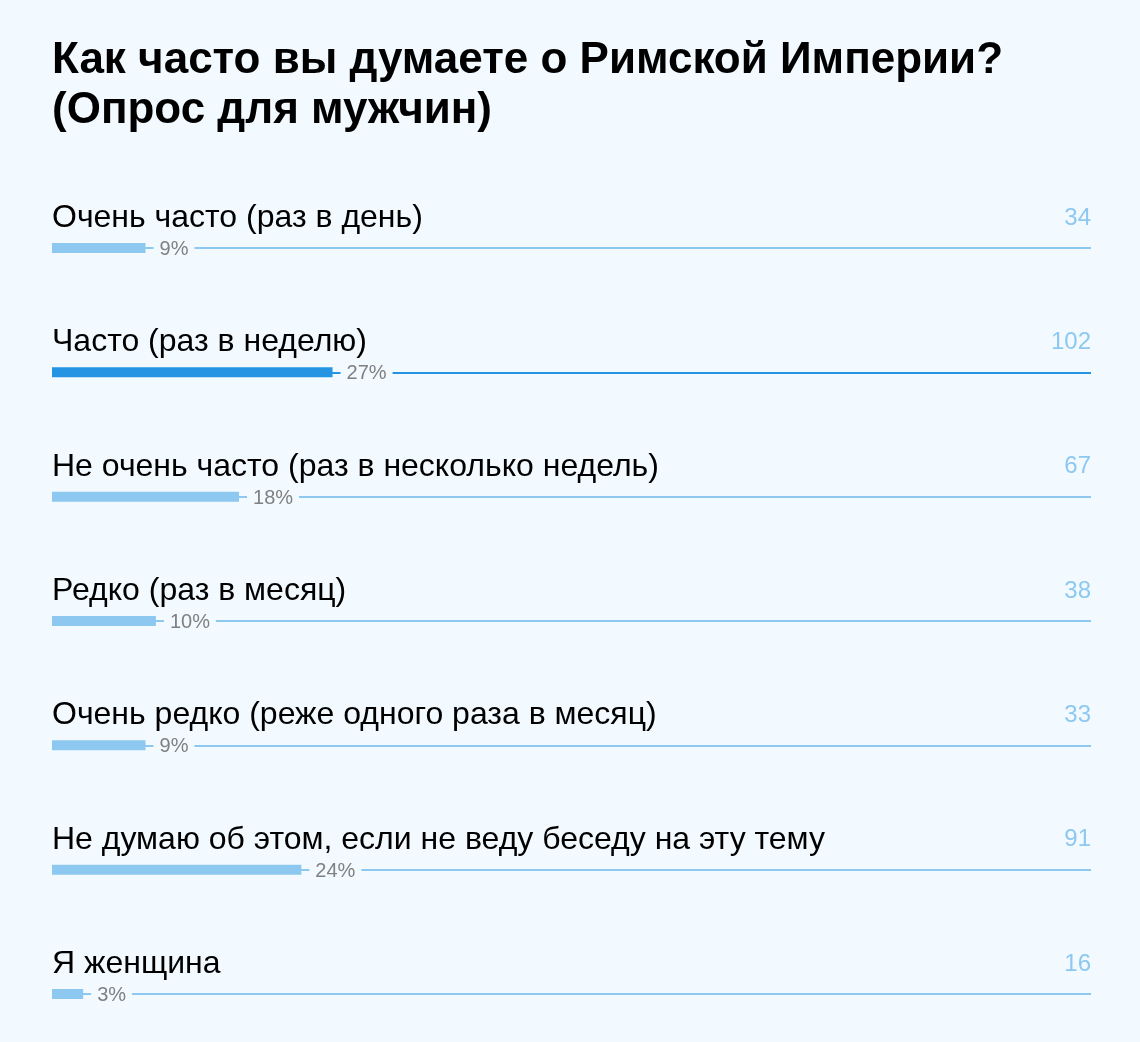 Image resolution: width=1140 pixels, height=1042 pixels. What do you see at coordinates (1070, 340) in the screenshot?
I see `annotation: 102` at bounding box center [1070, 340].